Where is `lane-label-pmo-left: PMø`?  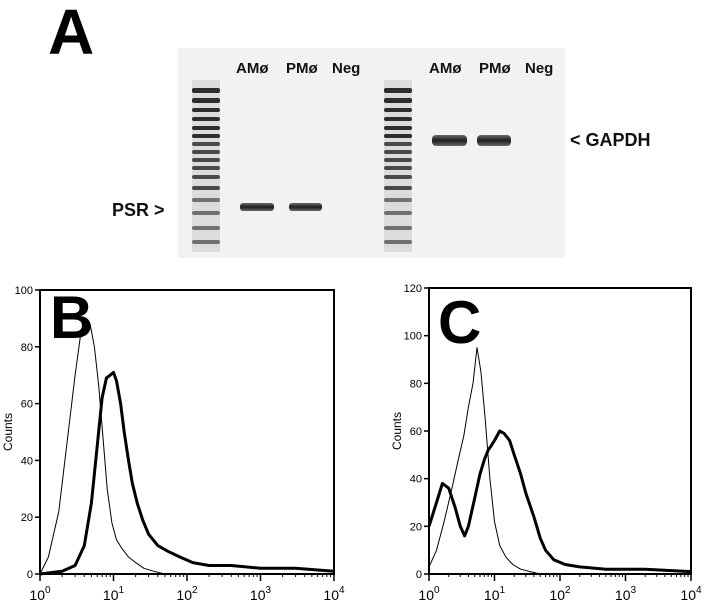 lane-label-pmo-left: PMø is located at coordinates (302, 68).